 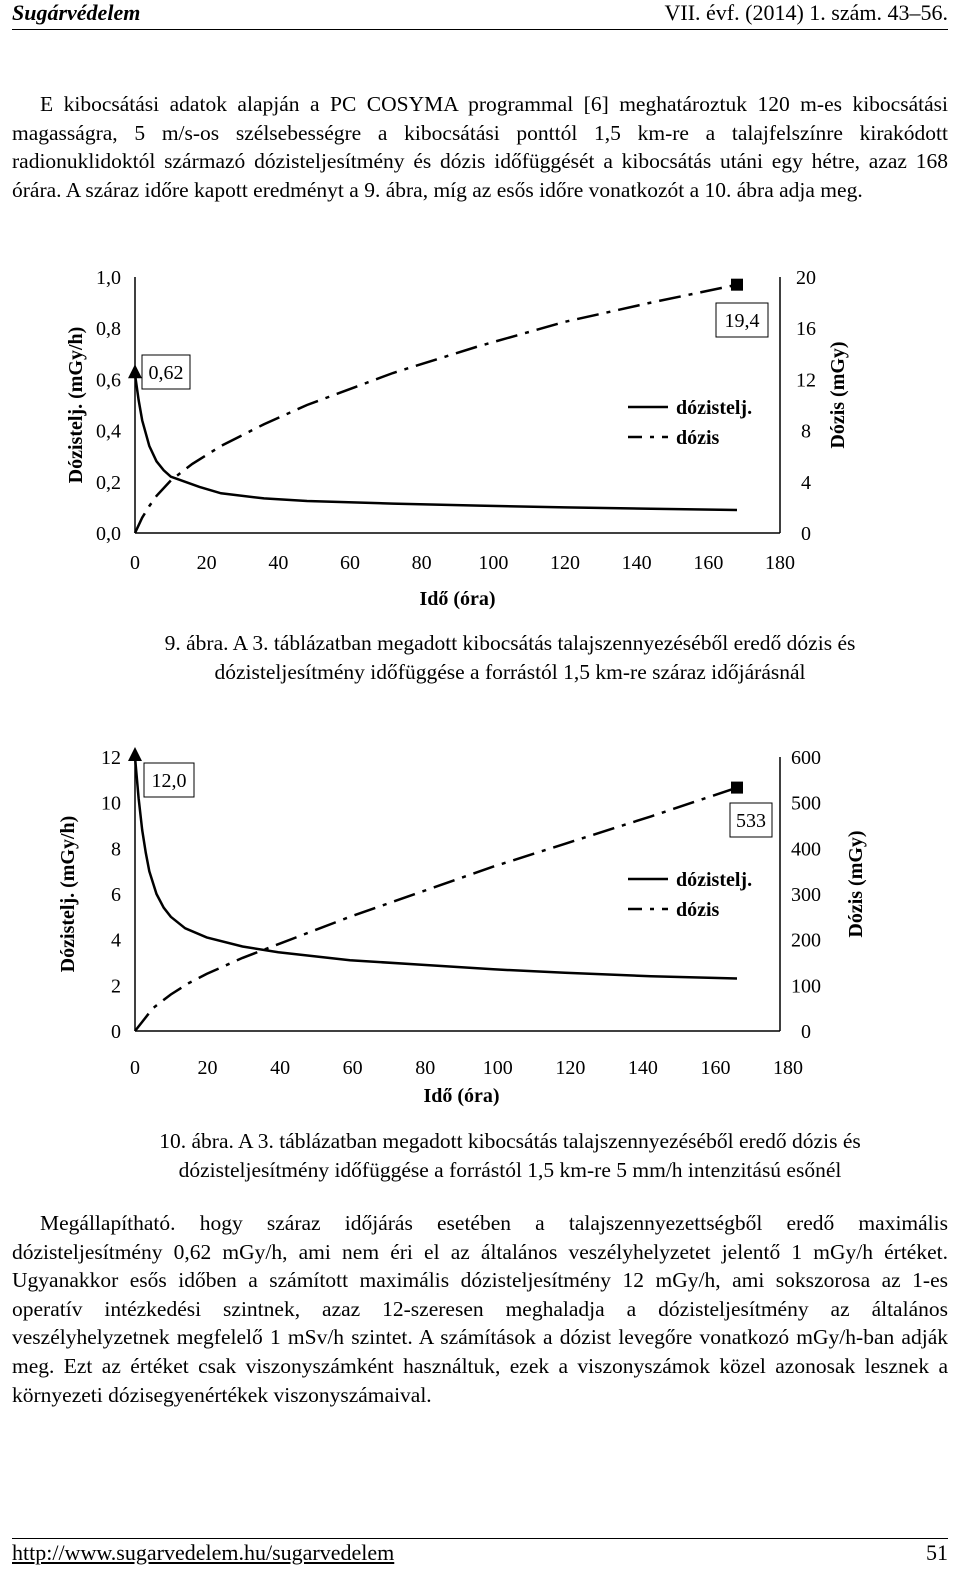 What do you see at coordinates (111, 804) in the screenshot?
I see `y-tick-label: 10` at bounding box center [111, 804].